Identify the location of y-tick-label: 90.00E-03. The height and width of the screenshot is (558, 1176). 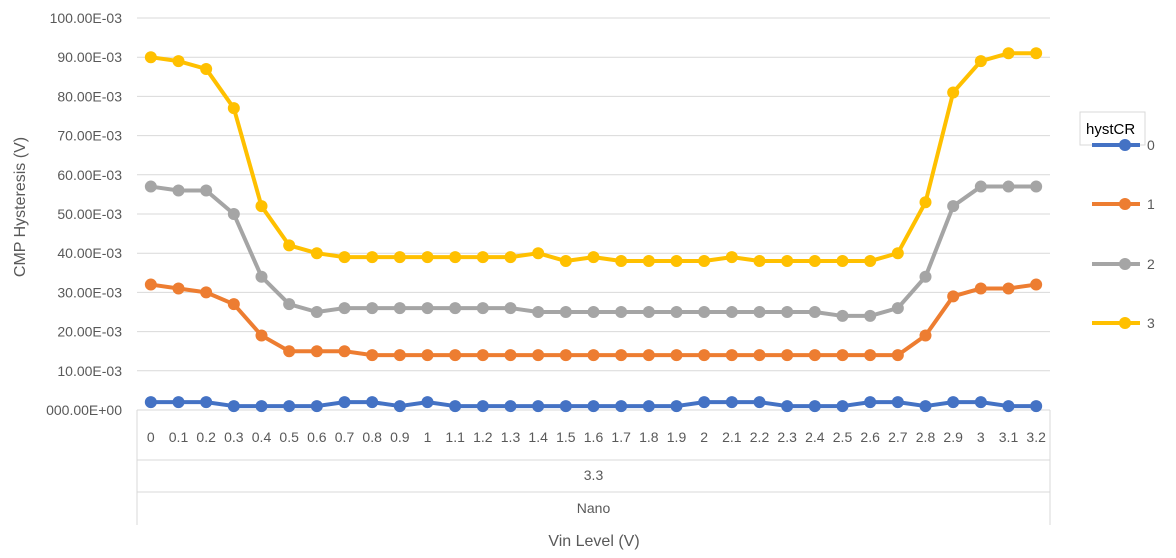
(89, 57).